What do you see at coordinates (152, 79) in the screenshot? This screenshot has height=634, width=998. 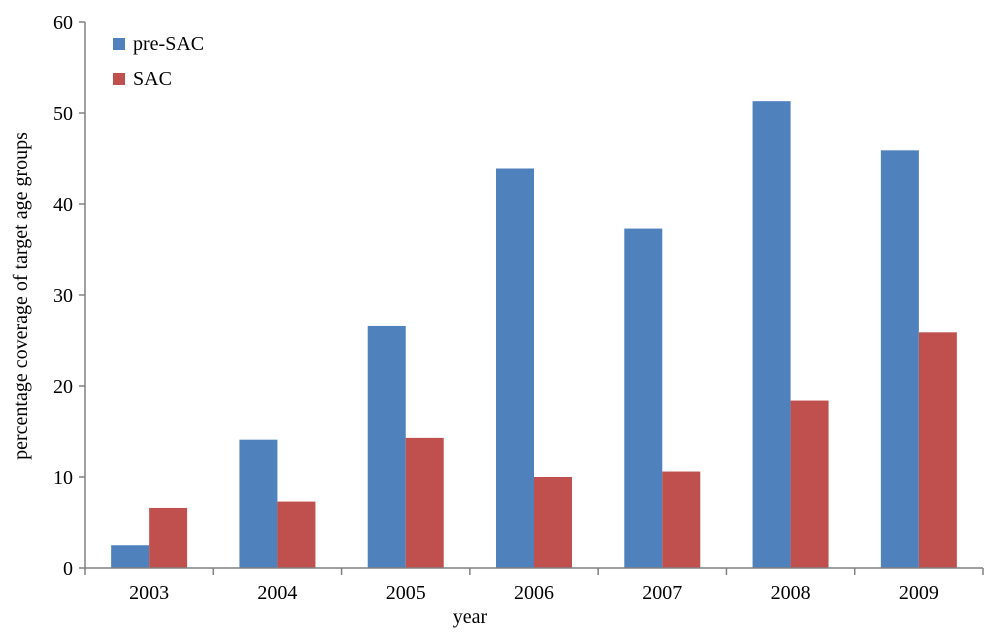 I see `legend-label-sac: SAC` at bounding box center [152, 79].